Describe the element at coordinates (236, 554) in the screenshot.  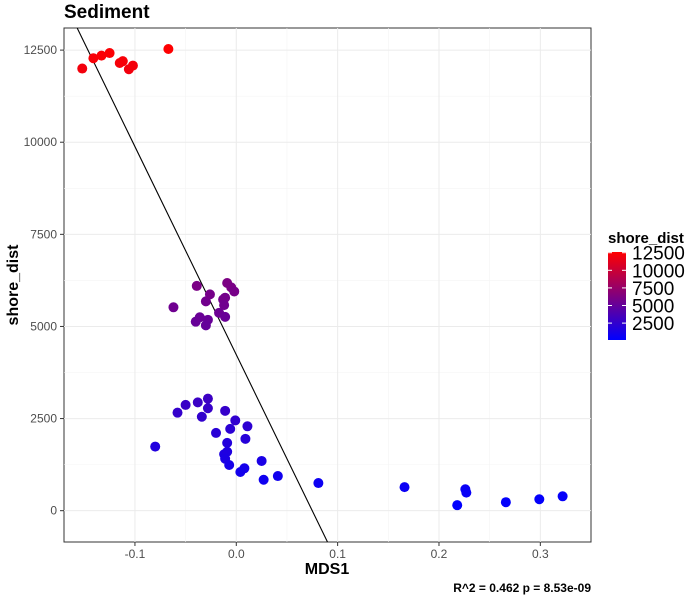
I see `x-tick-label: 0.0` at that location.